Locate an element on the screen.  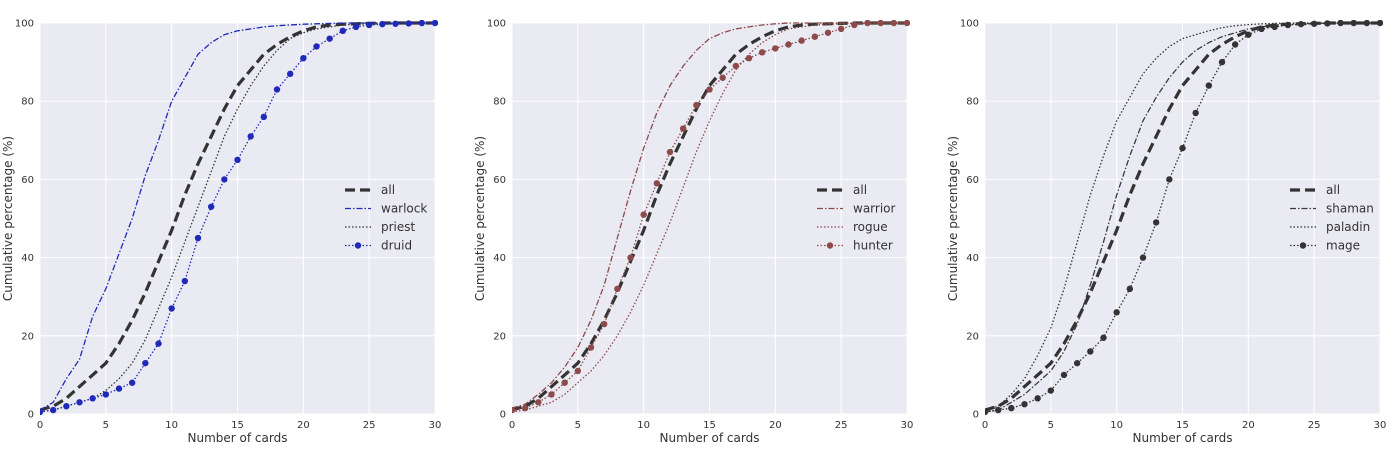
legend-marker-mage is located at coordinates (1303, 245).